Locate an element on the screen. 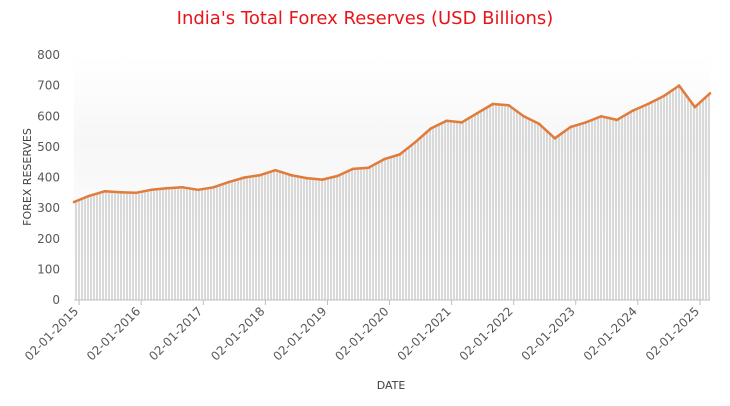 Image resolution: width=730 pixels, height=406 pixels. y-tick-label: 400 is located at coordinates (48, 178).